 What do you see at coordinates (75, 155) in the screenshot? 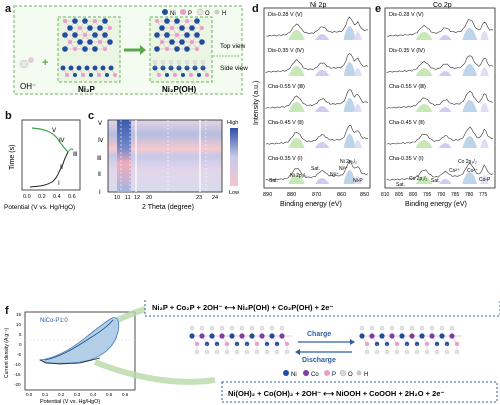
I see `stage-iii-label: Ⅲ` at bounding box center [75, 155].